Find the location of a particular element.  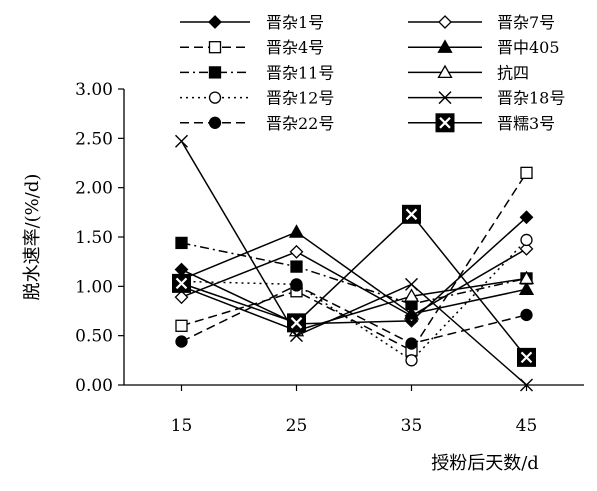

y-tick-label: 0.00 is located at coordinates (94, 386).